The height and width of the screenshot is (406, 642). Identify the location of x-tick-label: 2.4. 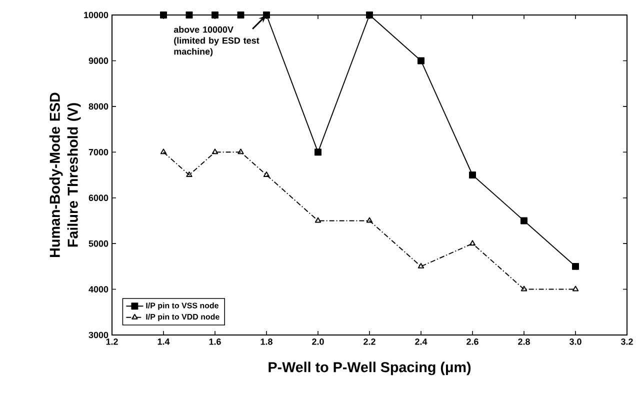
(421, 341).